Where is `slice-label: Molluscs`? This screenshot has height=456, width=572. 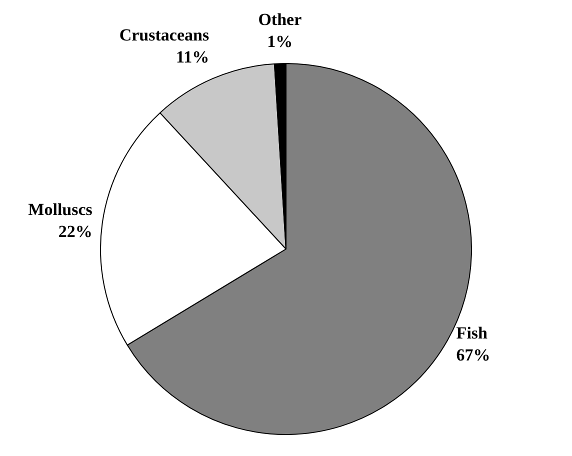 slice-label: Molluscs is located at coordinates (60, 210).